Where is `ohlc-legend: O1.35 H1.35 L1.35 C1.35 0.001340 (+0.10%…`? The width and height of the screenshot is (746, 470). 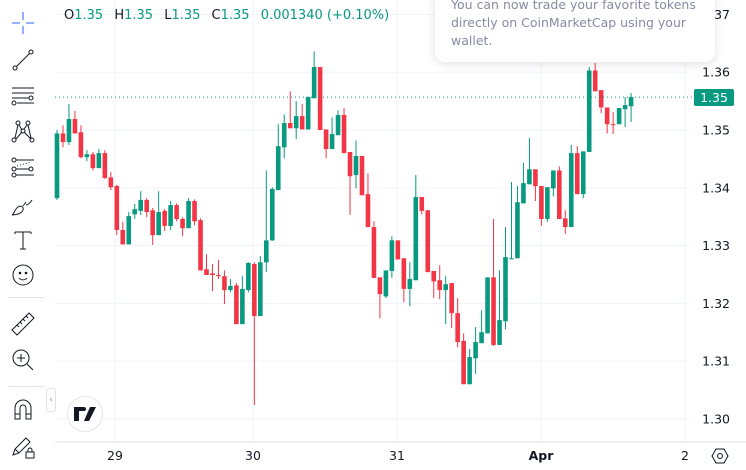 ohlc-legend: O1.35 H1.35 L1.35 C1.35 0.001340 (+0.10%… is located at coordinates (230, 15).